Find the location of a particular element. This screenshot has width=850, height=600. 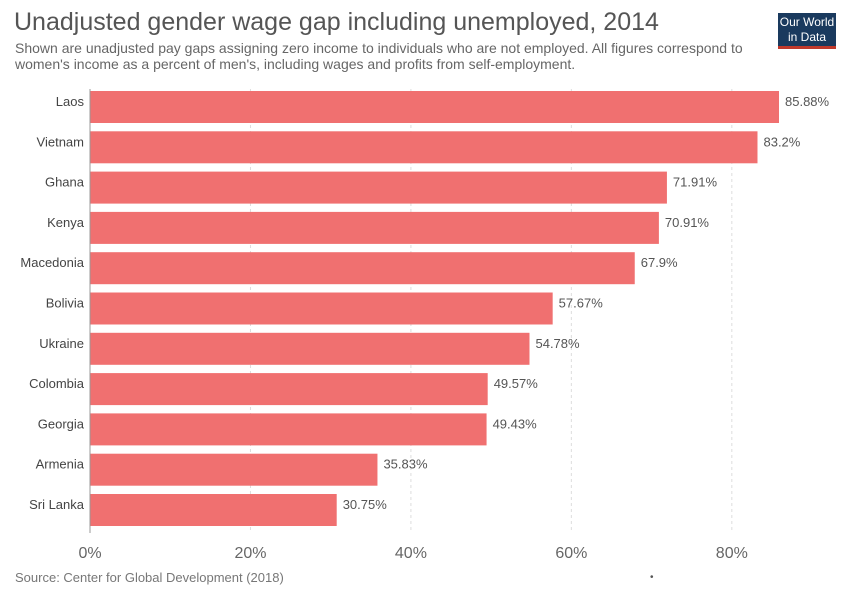

value-label: 30.75% is located at coordinates (365, 504).